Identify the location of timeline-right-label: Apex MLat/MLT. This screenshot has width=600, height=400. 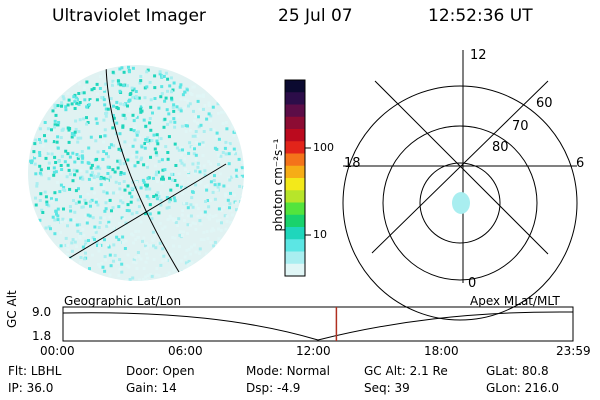
(515, 301).